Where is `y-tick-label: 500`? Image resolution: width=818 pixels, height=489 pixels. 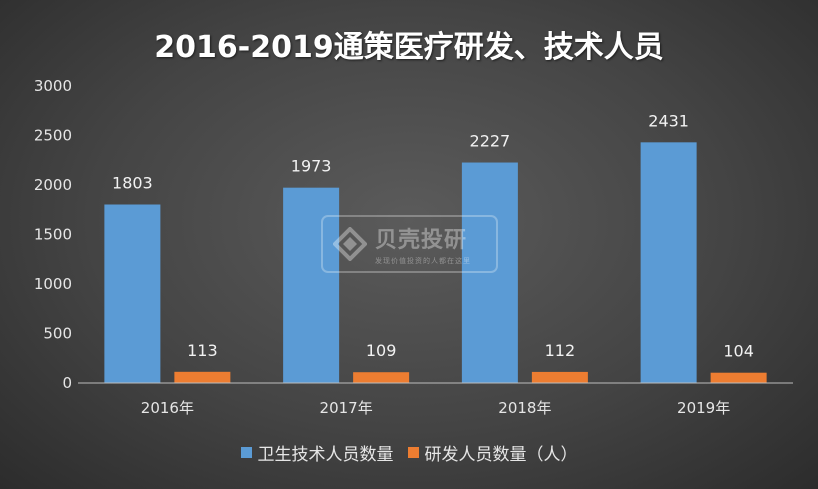 y-tick-label: 500 is located at coordinates (57, 334).